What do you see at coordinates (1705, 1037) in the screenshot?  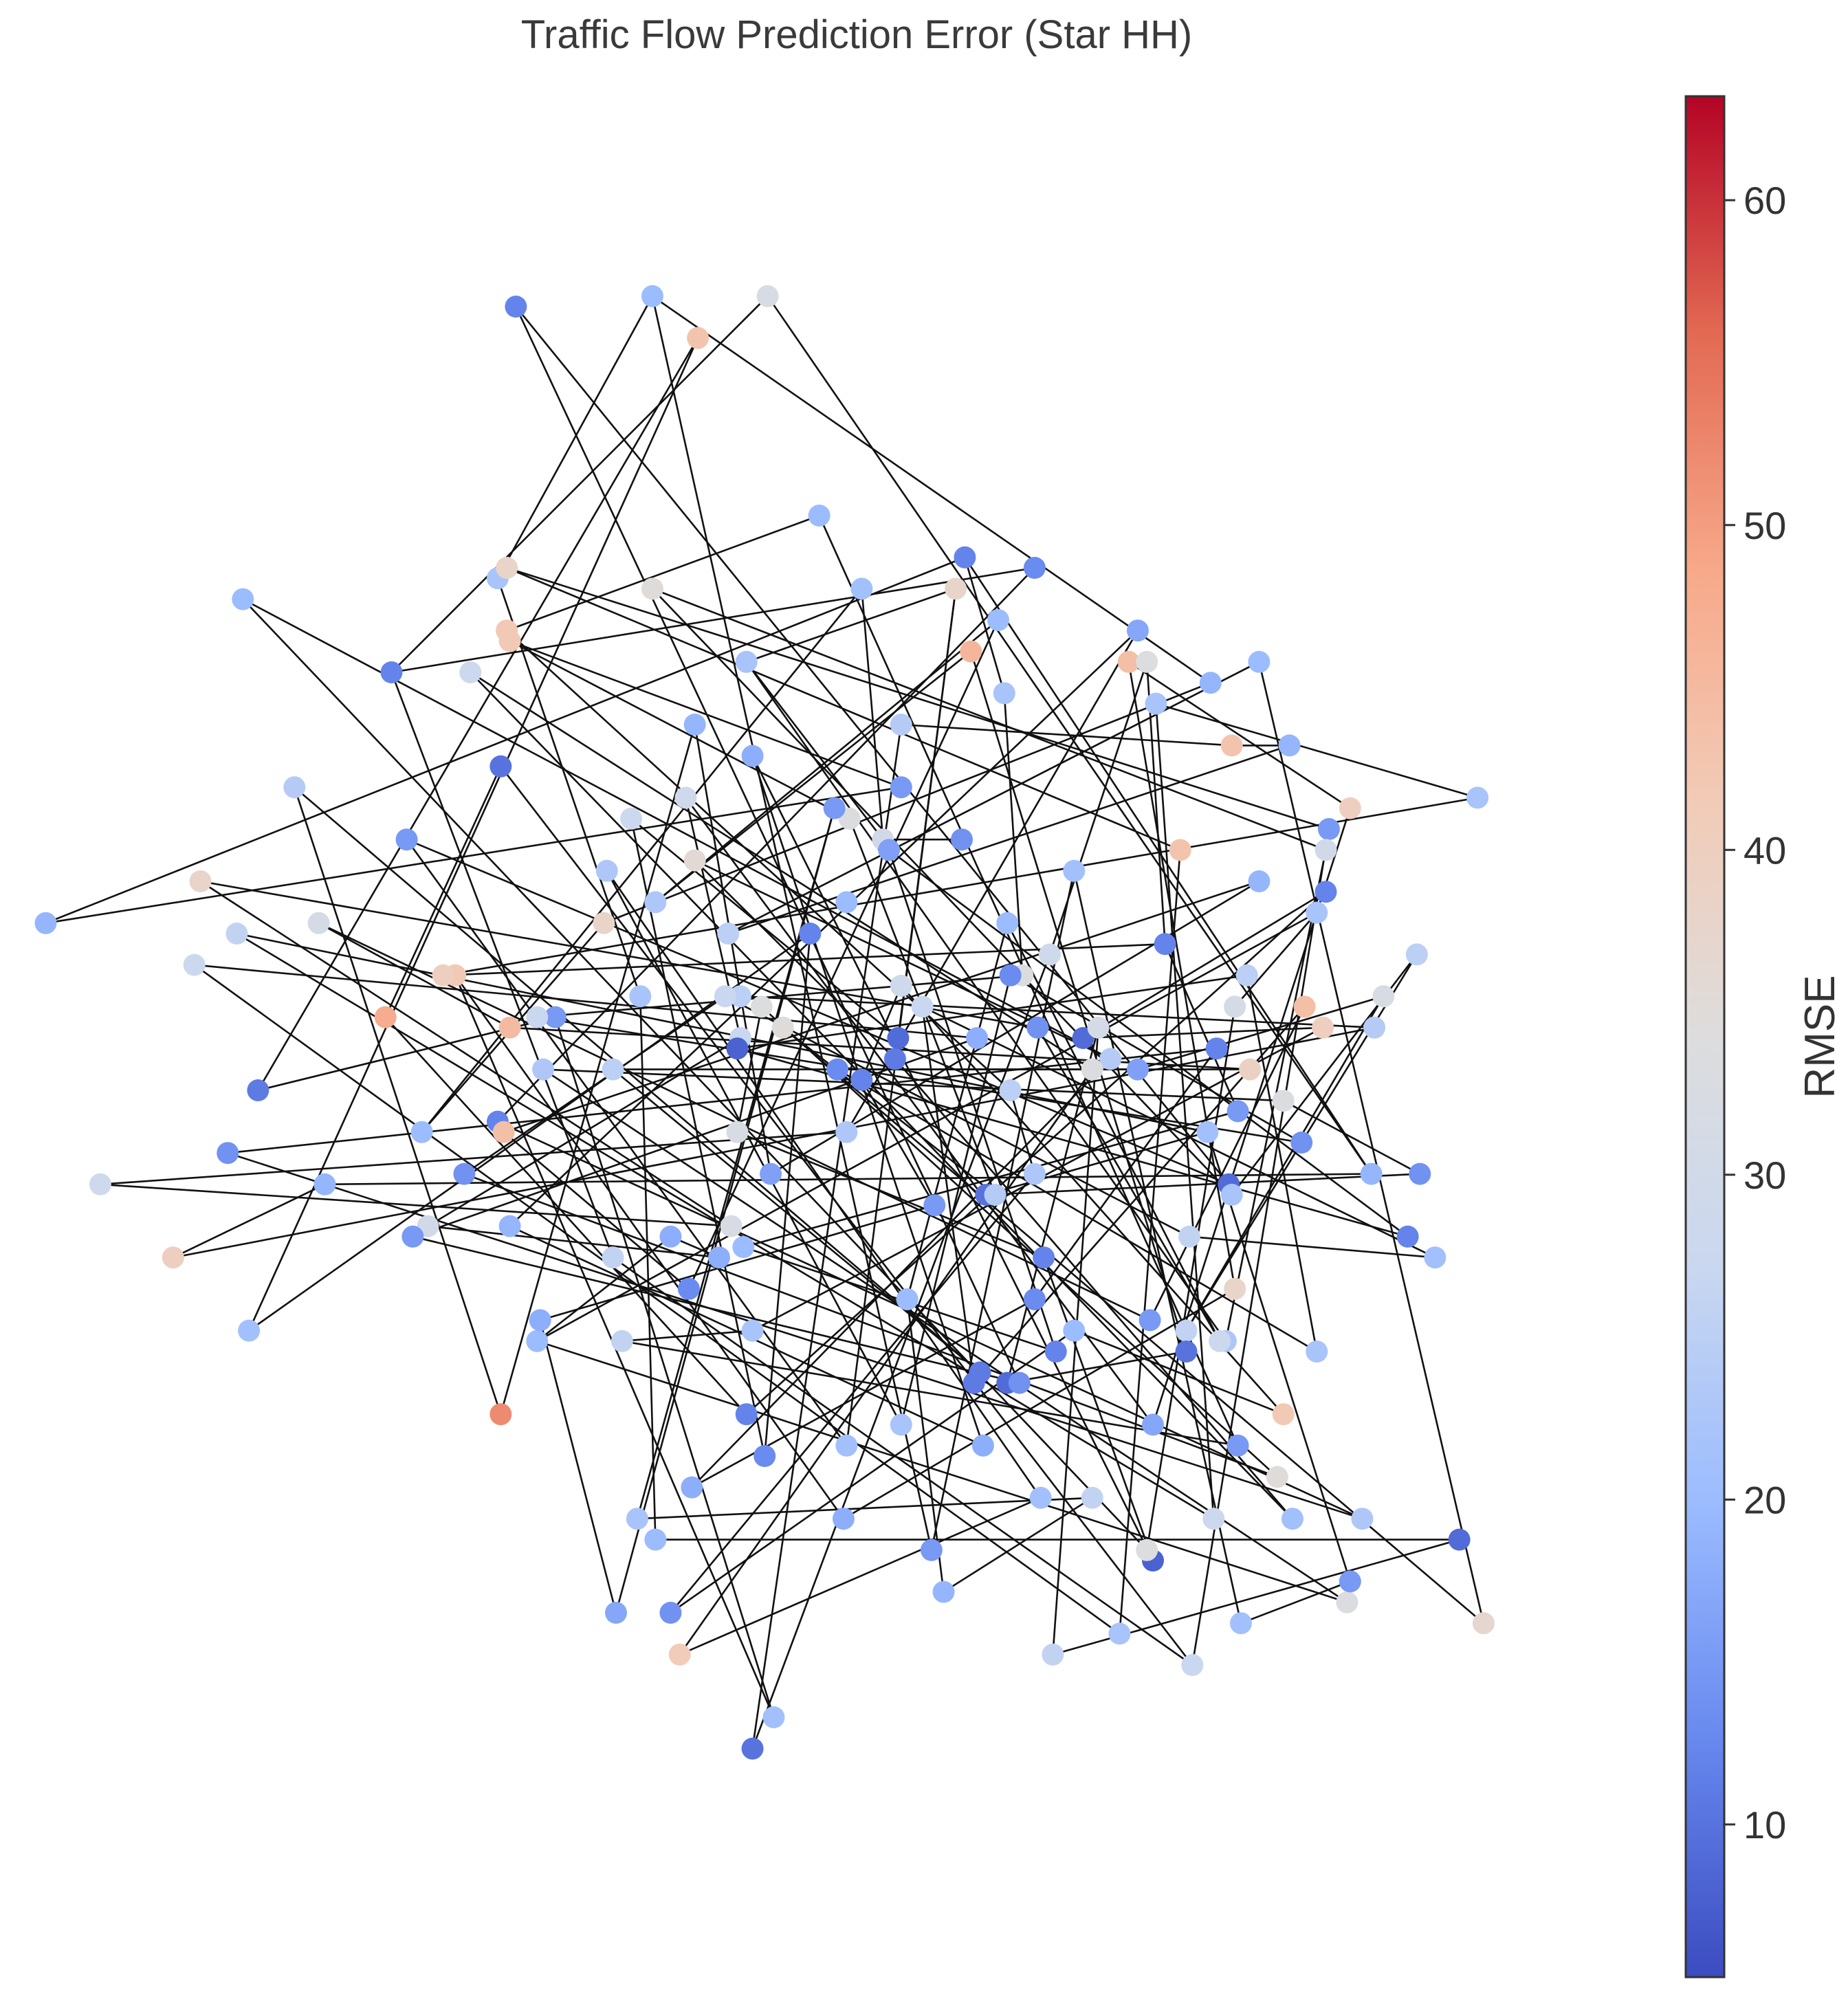 I see `colorbar-gradient` at bounding box center [1705, 1037].